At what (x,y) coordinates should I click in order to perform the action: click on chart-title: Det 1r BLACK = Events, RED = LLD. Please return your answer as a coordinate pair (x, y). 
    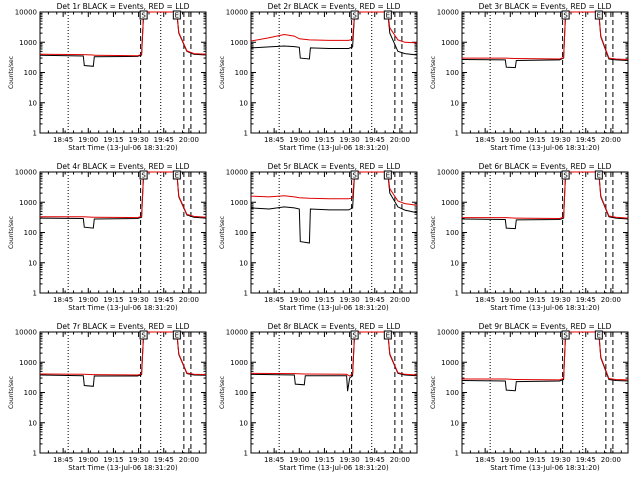
    Looking at the image, I should click on (123, 6).